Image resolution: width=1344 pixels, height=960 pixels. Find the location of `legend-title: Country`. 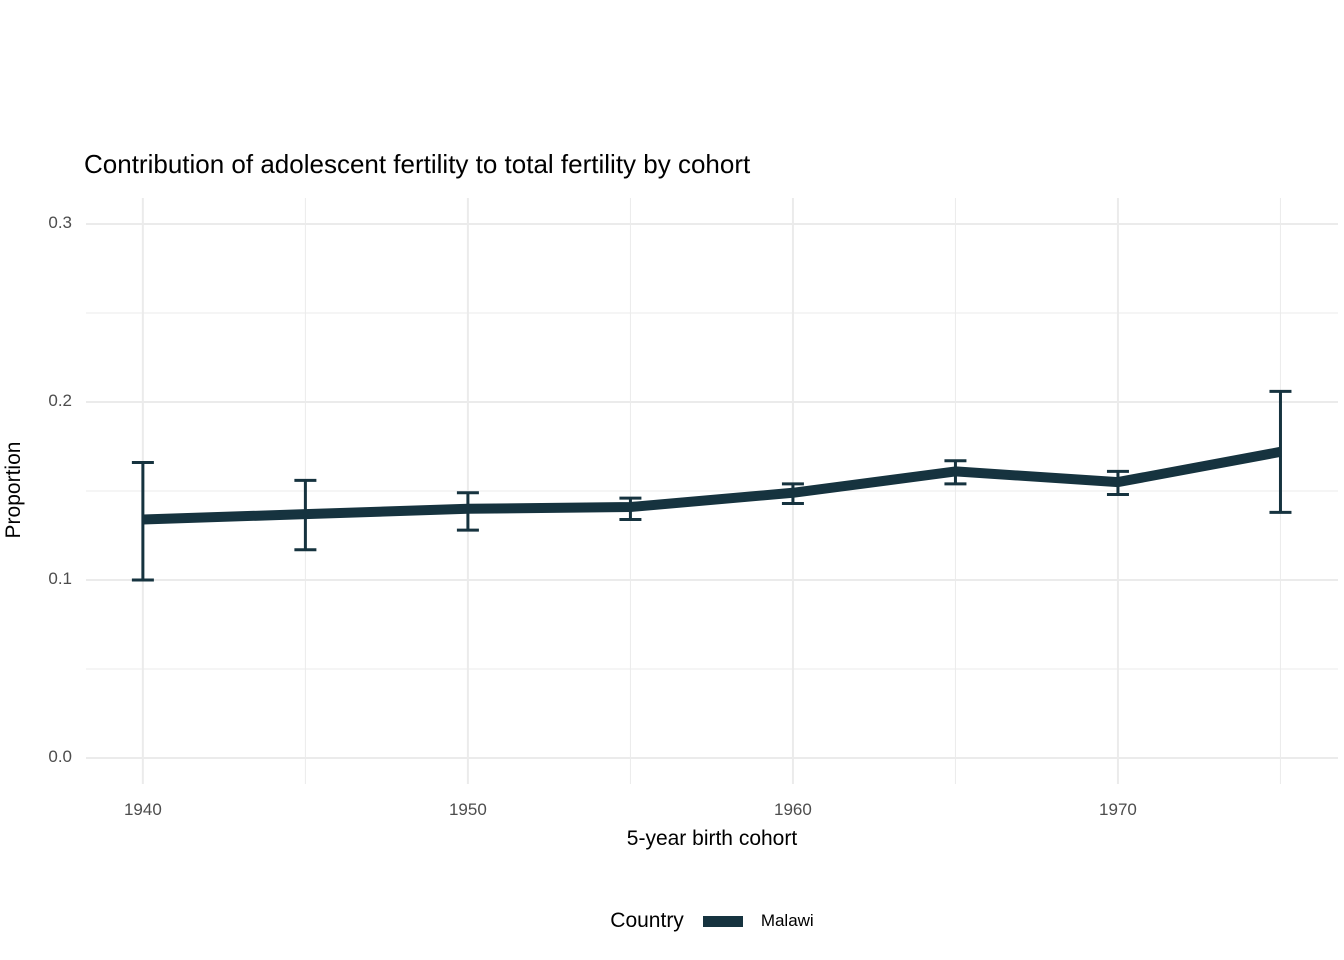

legend-title: Country is located at coordinates (647, 920).